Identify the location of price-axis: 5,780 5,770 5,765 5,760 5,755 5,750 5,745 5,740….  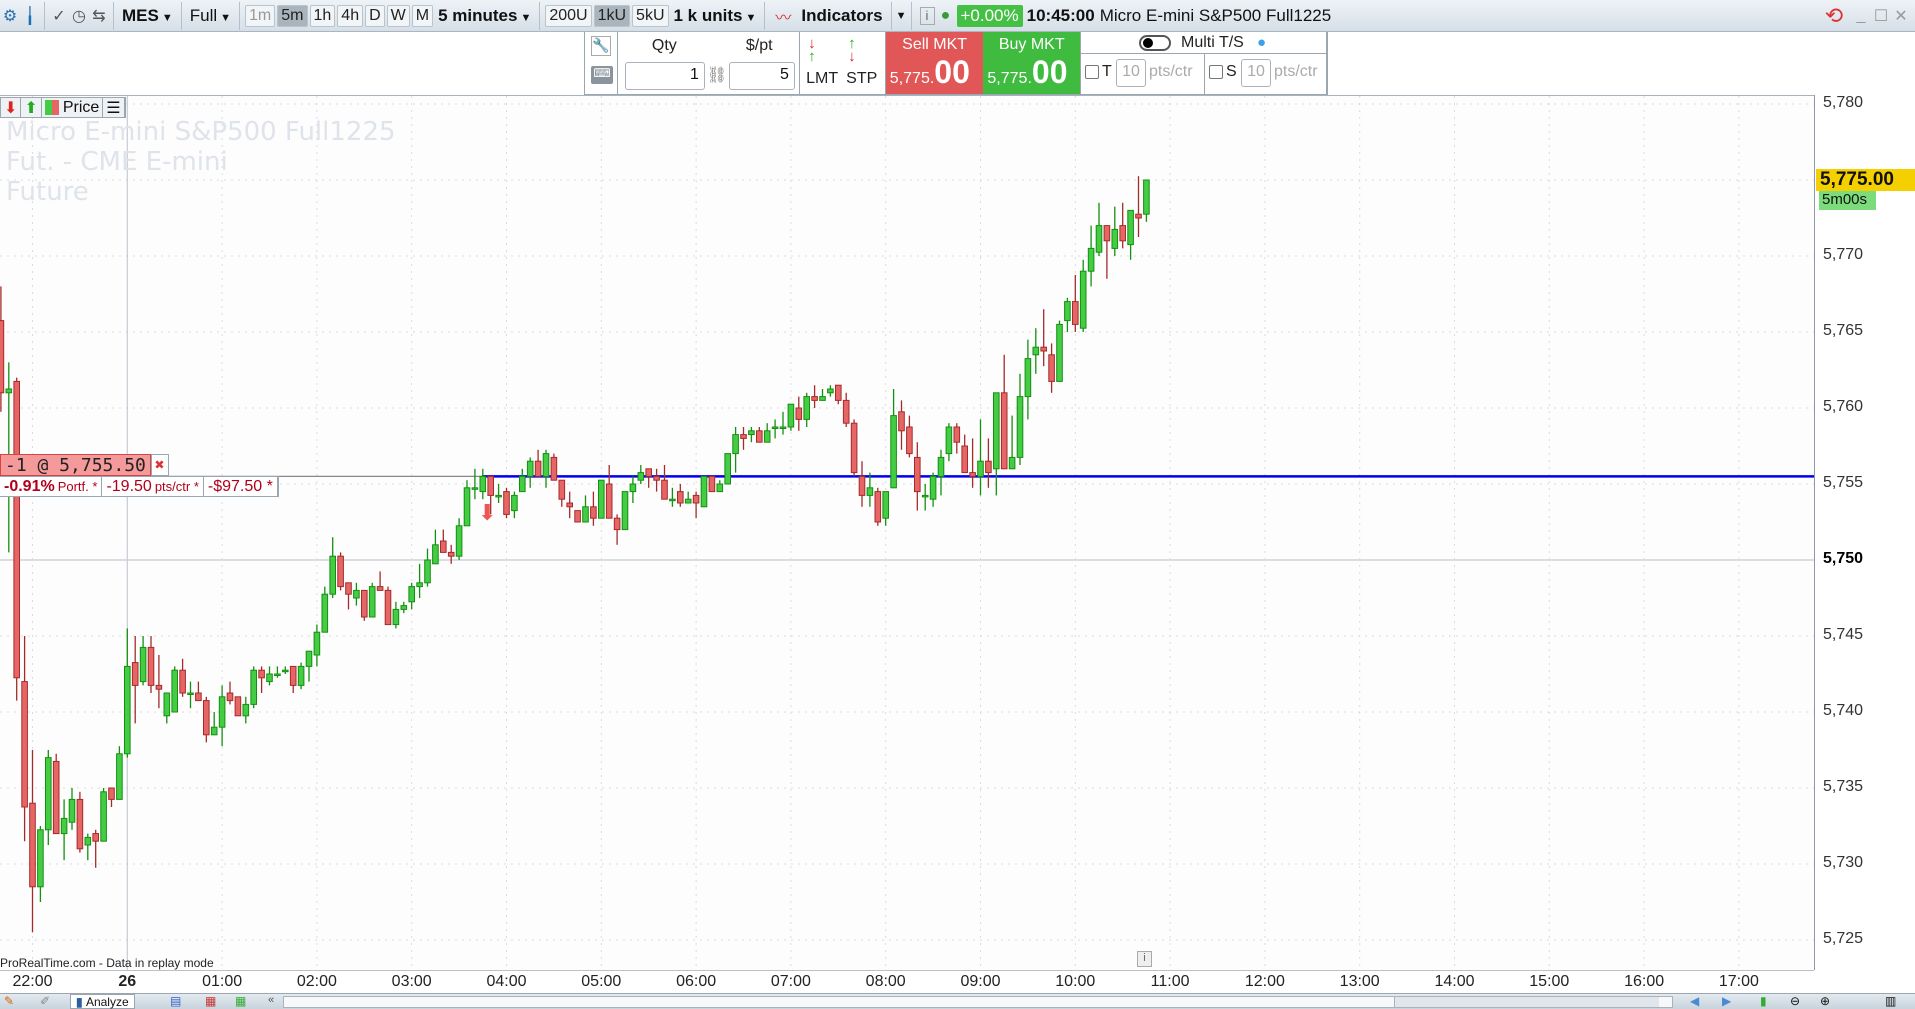
(1864, 532).